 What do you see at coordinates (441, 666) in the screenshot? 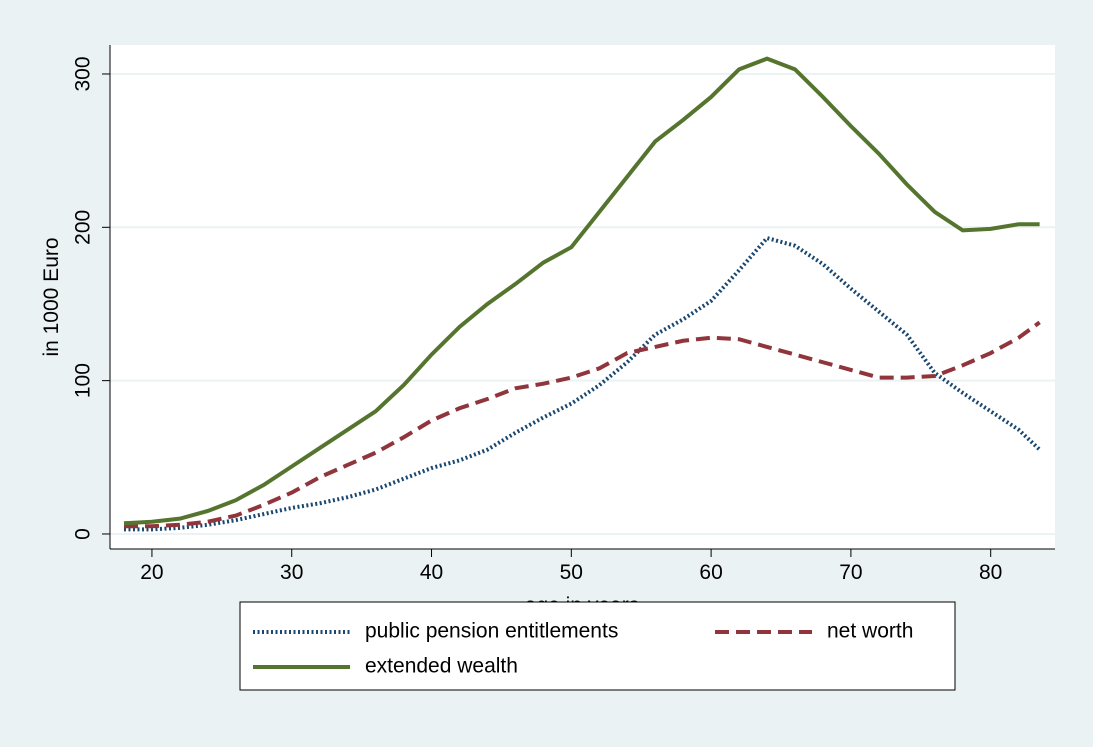
I see `legend-label: extended wealth` at bounding box center [441, 666].